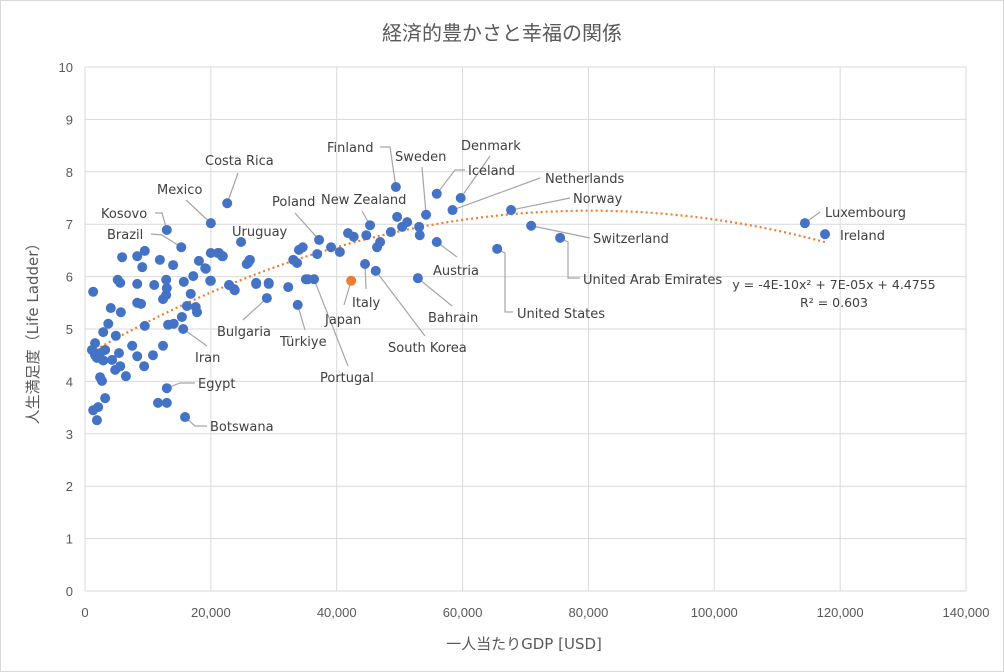 The image size is (1004, 672). I want to click on data-point-bahrain, so click(417, 278).